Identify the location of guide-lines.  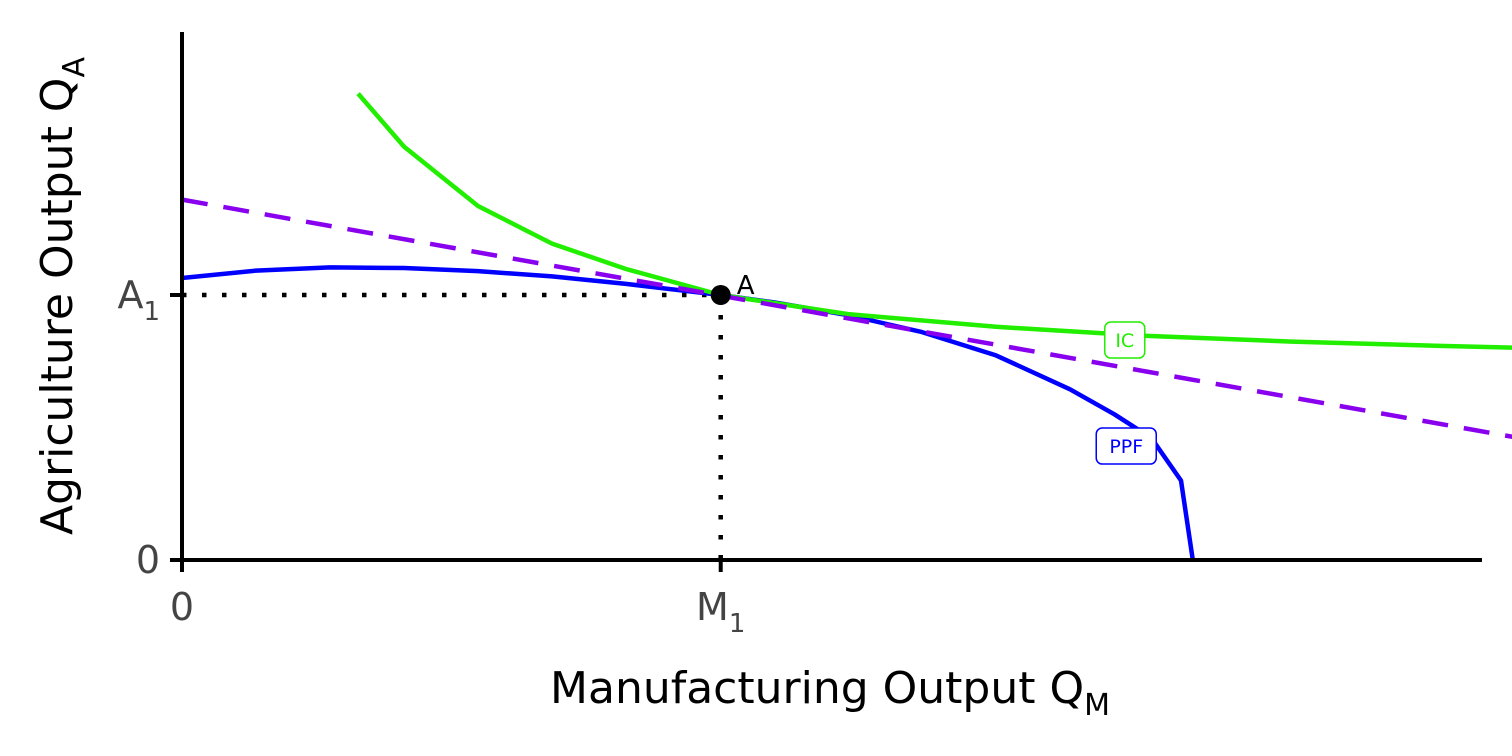
(452, 426).